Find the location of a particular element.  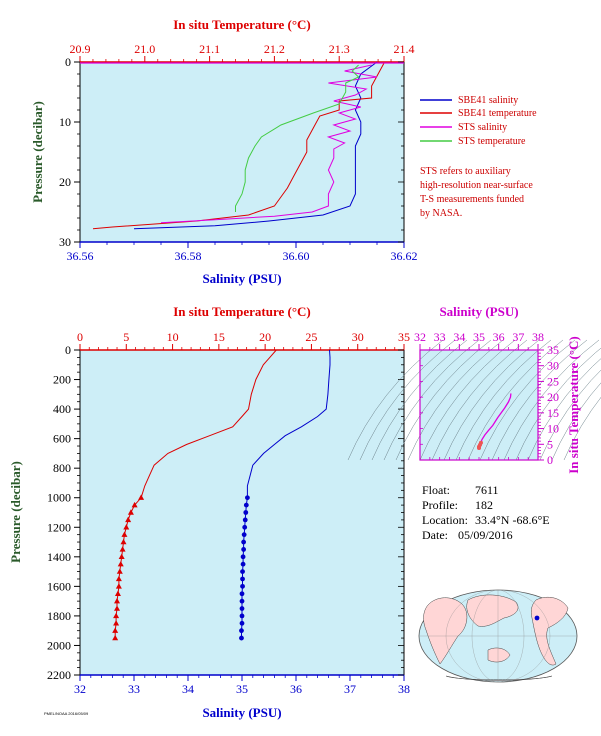

bottom-temperature-line is located at coordinates (195, 494).